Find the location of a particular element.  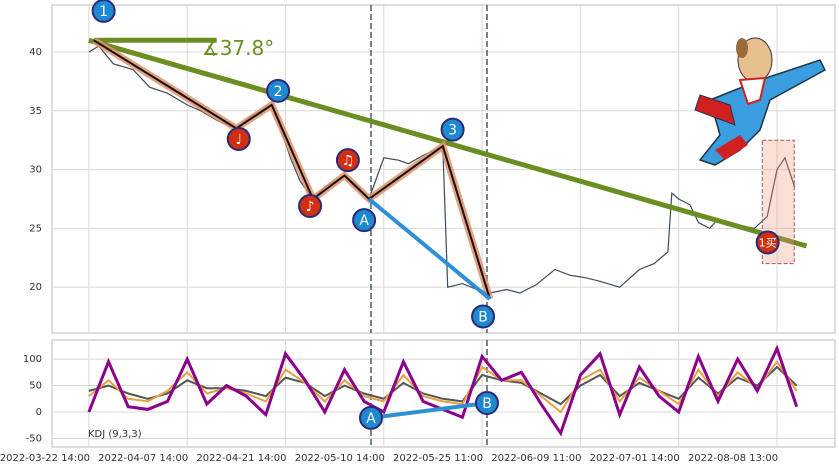

x-tick-label: 2022-04-21 14:00 is located at coordinates (241, 458).